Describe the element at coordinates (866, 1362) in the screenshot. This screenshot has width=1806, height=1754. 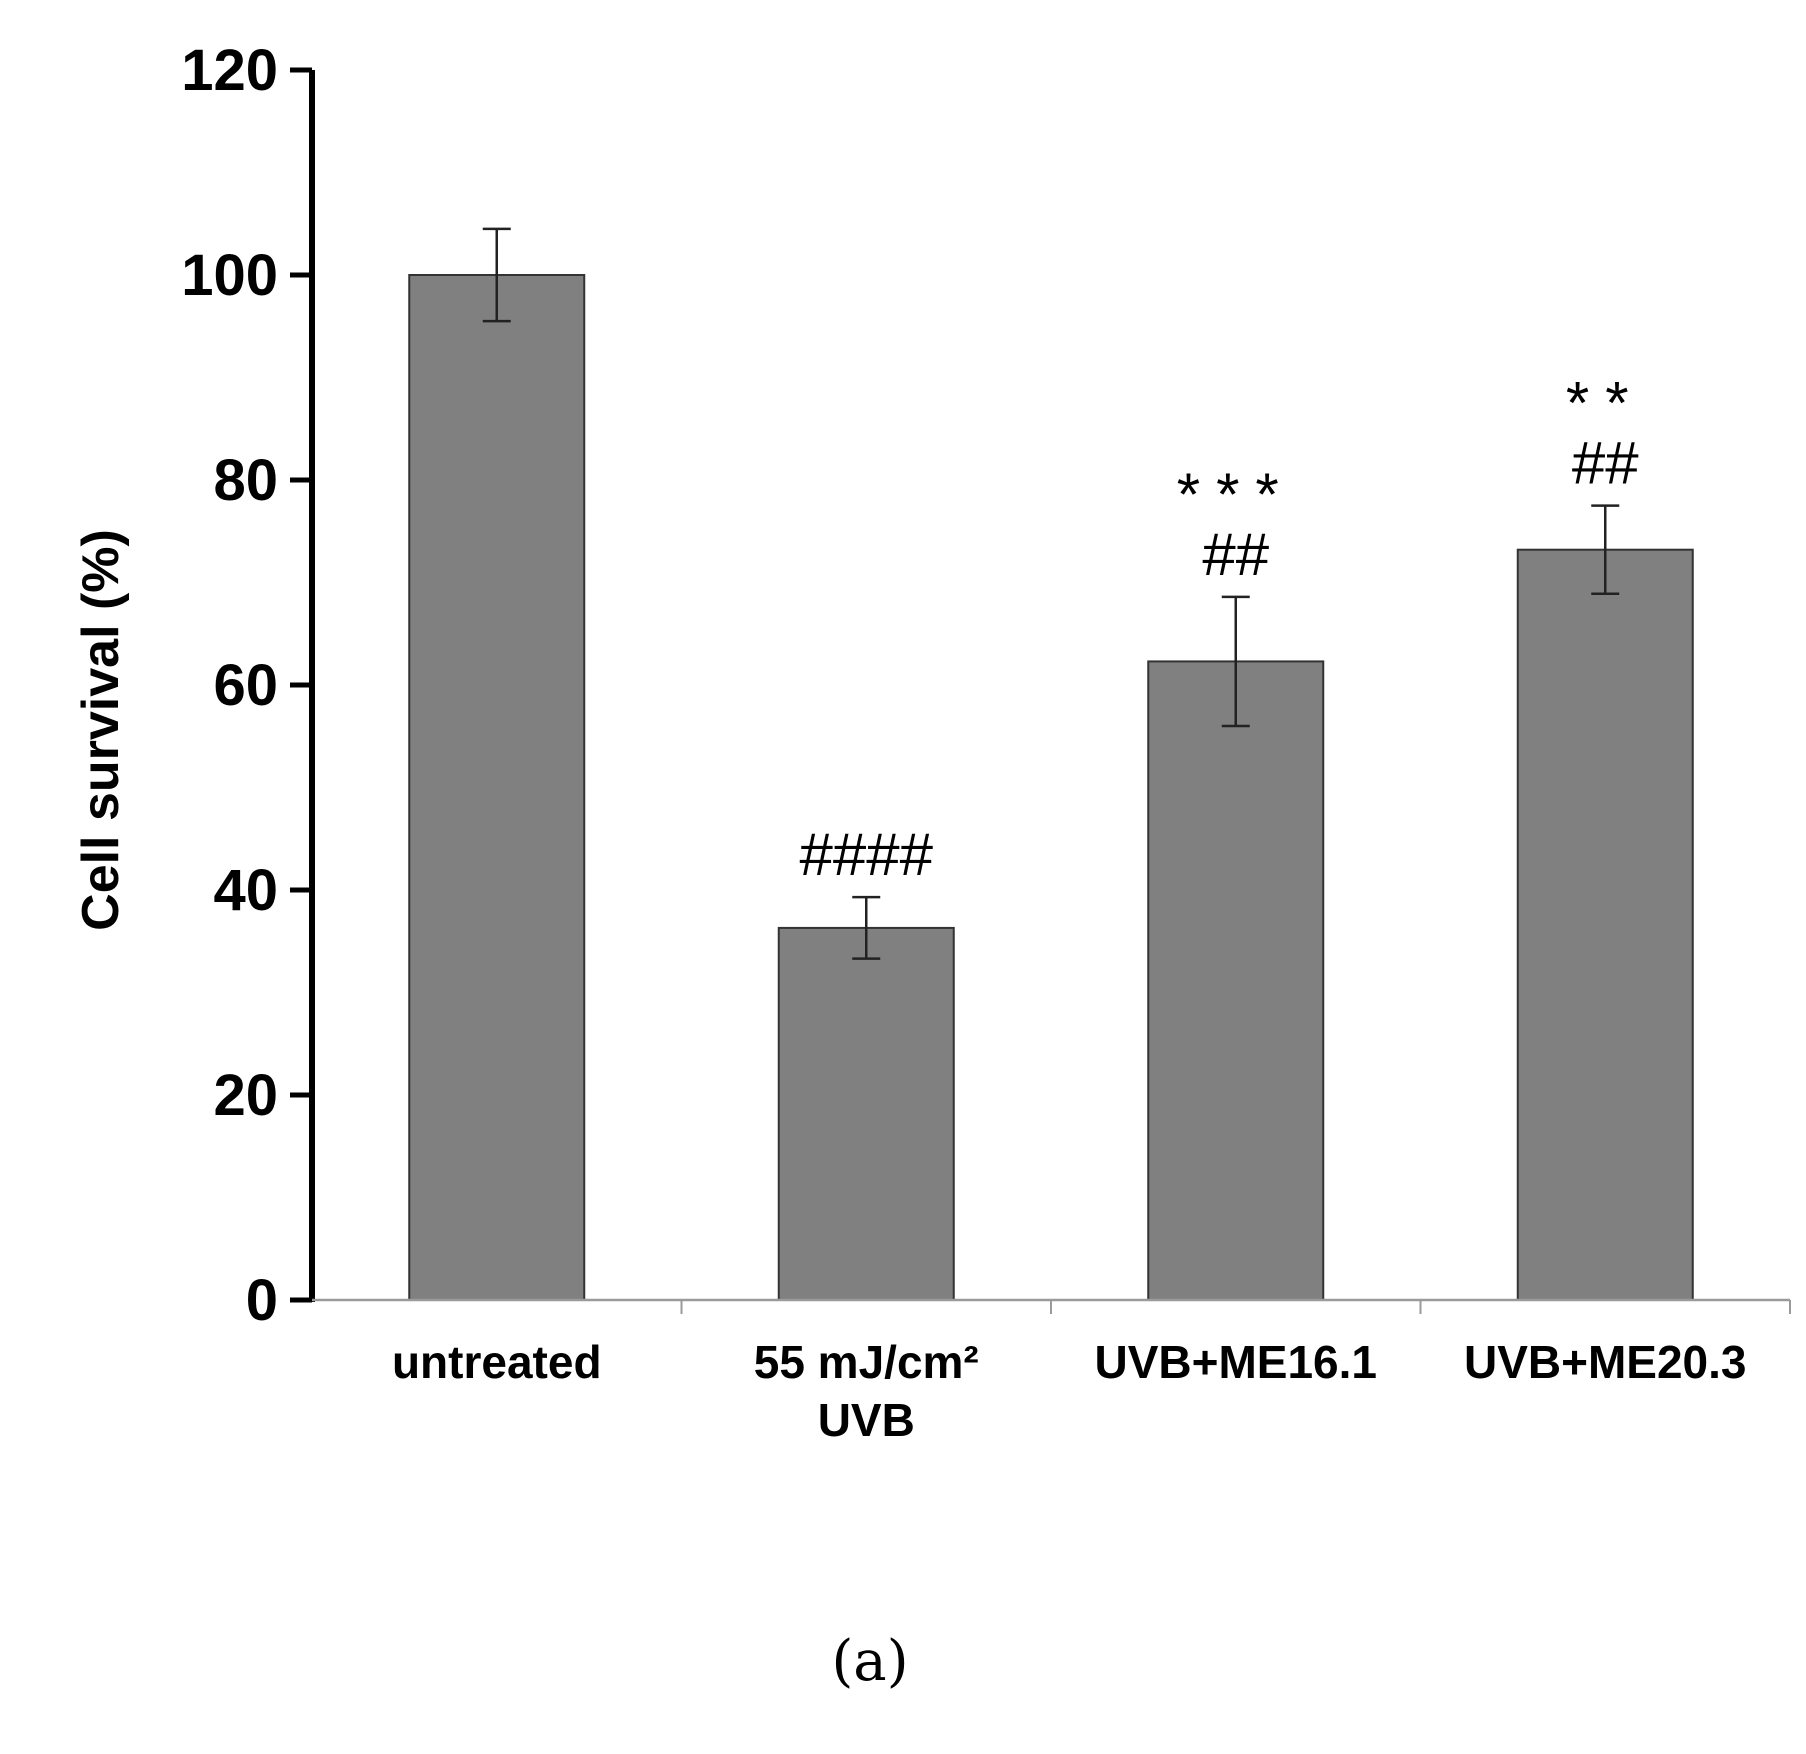
I see `x-tick-label-1-line-0: 55 mJ/cm²` at that location.